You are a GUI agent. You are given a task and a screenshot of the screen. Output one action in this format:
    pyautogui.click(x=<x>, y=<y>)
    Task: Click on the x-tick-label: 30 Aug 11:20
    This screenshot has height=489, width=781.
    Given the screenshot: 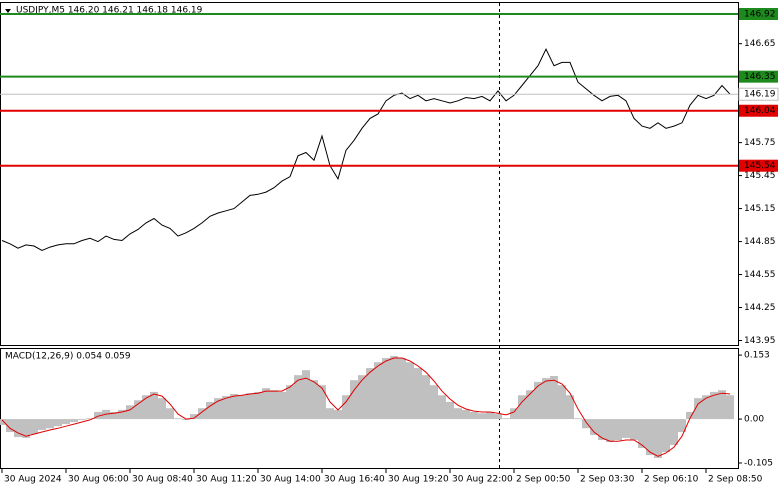 What is the action you would take?
    pyautogui.click(x=226, y=480)
    